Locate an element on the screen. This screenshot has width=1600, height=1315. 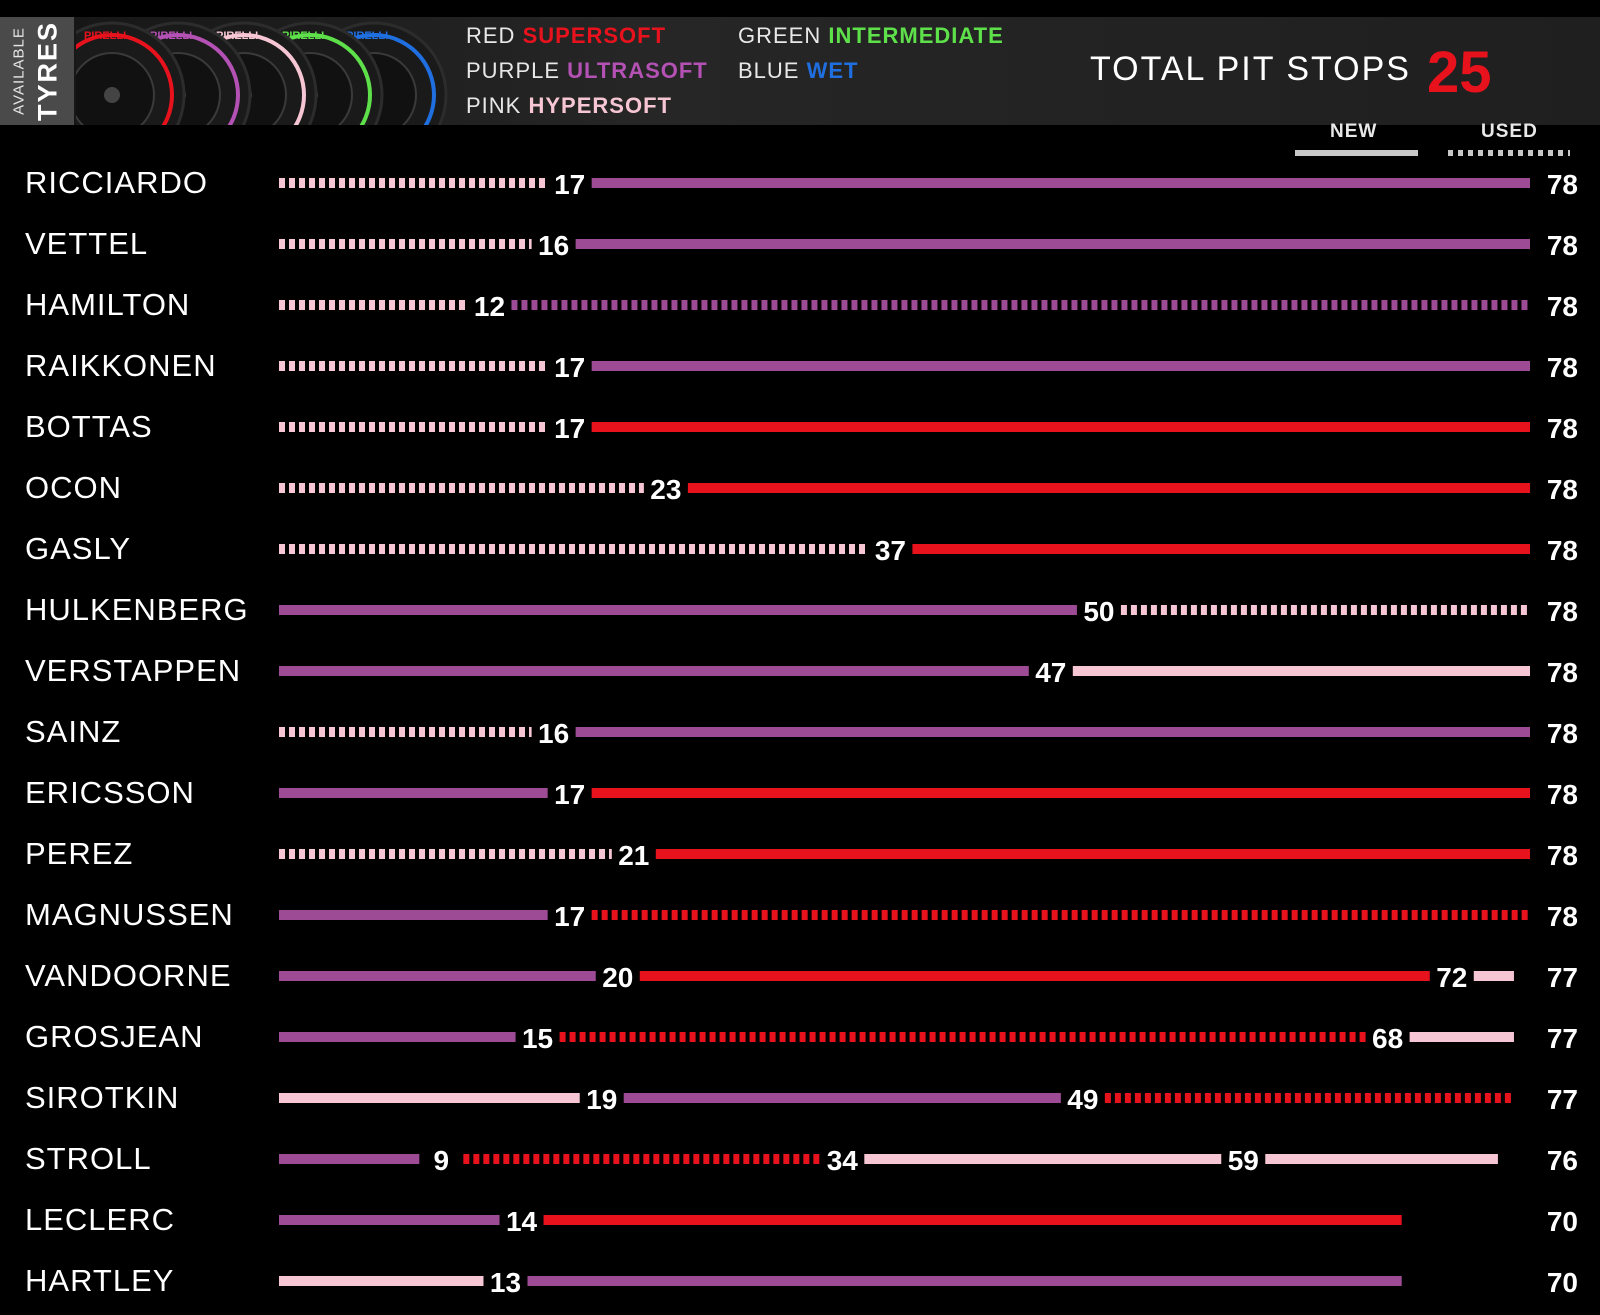
driver-name: VANDOORNE is located at coordinates (128, 975).